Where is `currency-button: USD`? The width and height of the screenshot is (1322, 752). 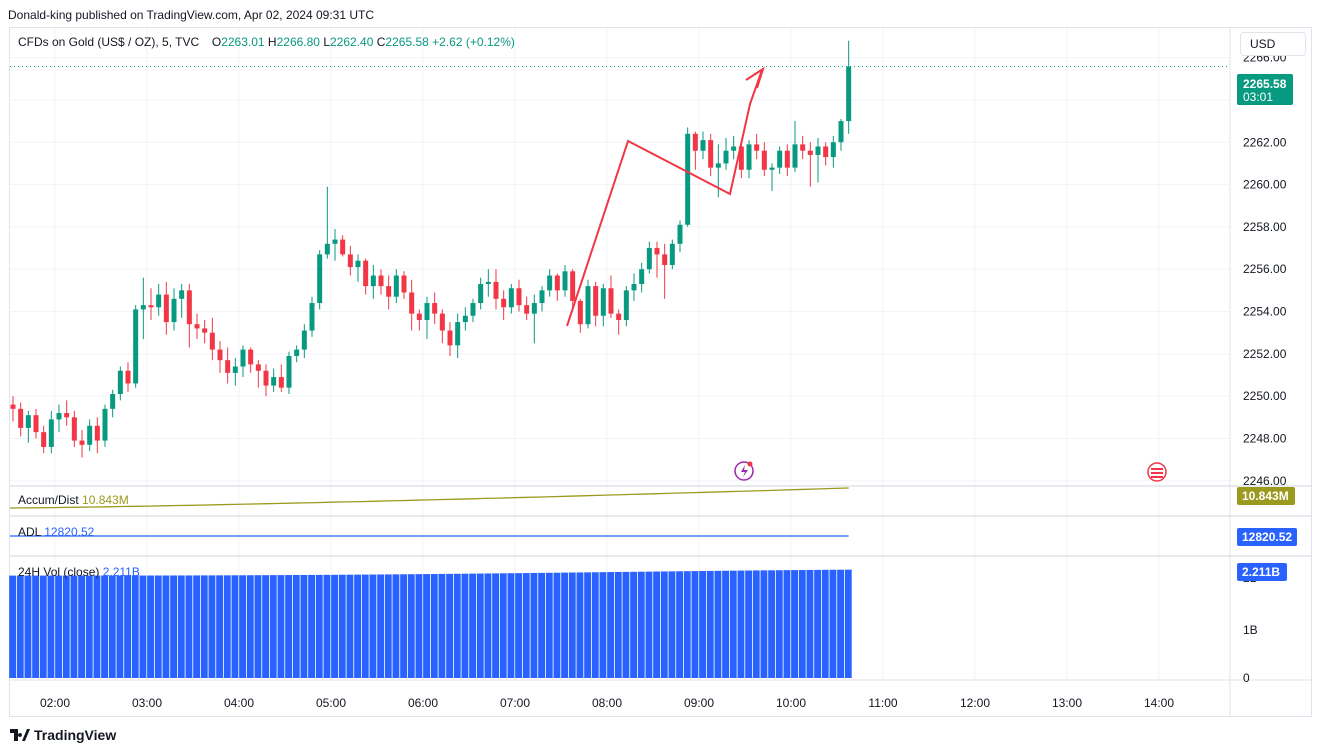
currency-button: USD is located at coordinates (1273, 44).